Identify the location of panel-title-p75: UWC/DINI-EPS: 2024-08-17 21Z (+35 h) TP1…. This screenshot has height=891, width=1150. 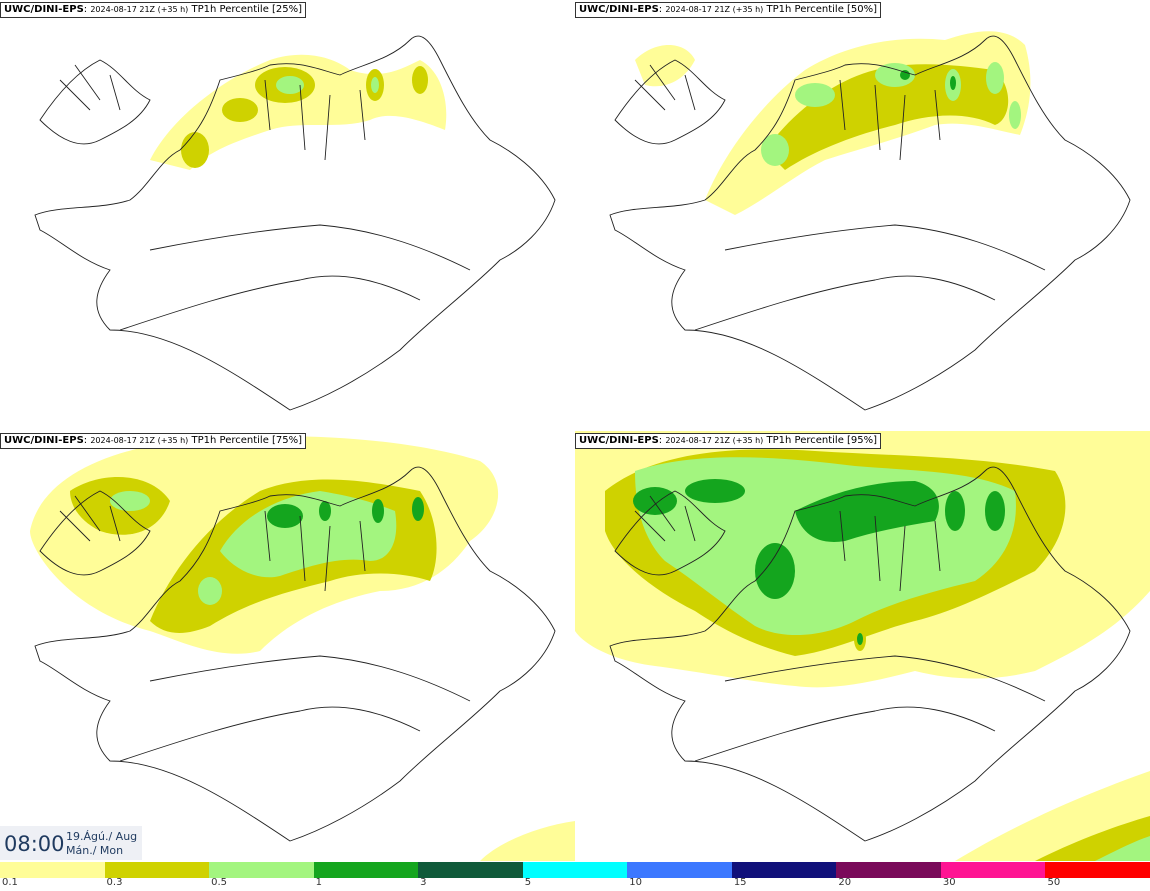
(153, 441).